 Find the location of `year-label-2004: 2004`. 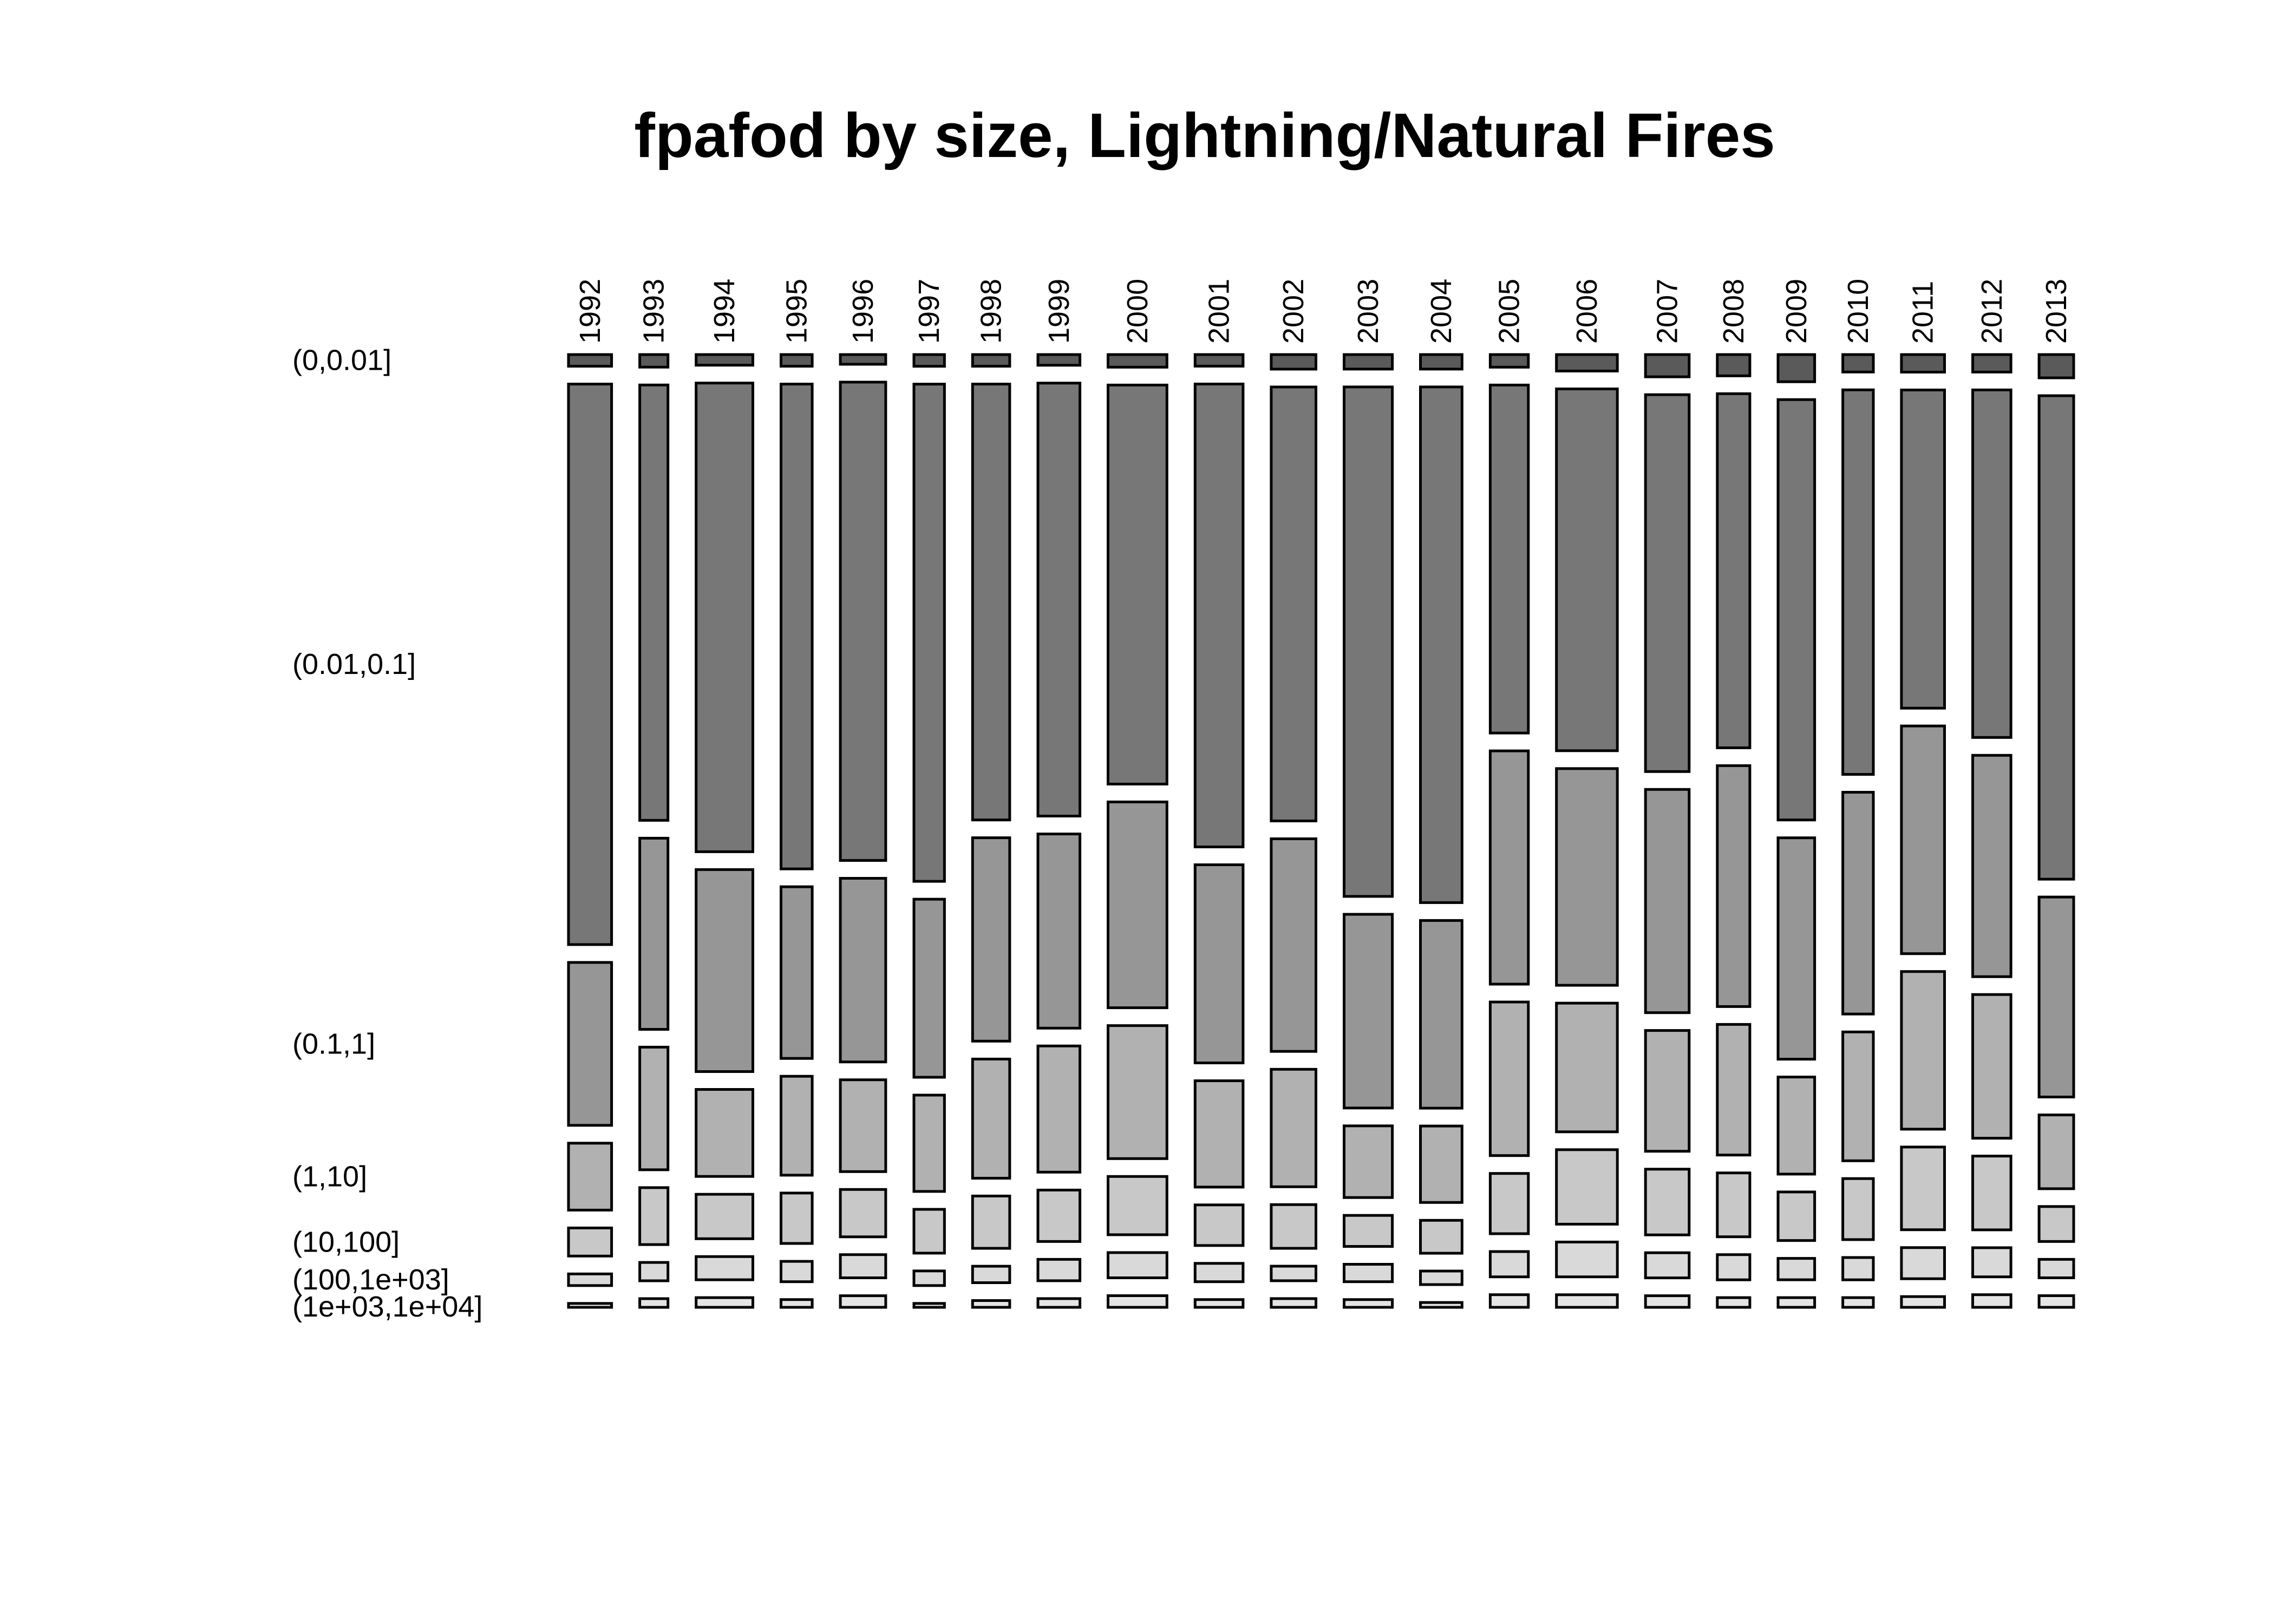

year-label-2004: 2004 is located at coordinates (1442, 311).